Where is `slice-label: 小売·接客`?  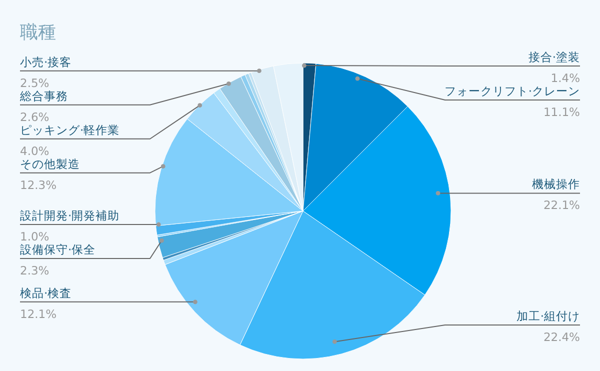
slice-label: 小売·接客 is located at coordinates (46, 61).